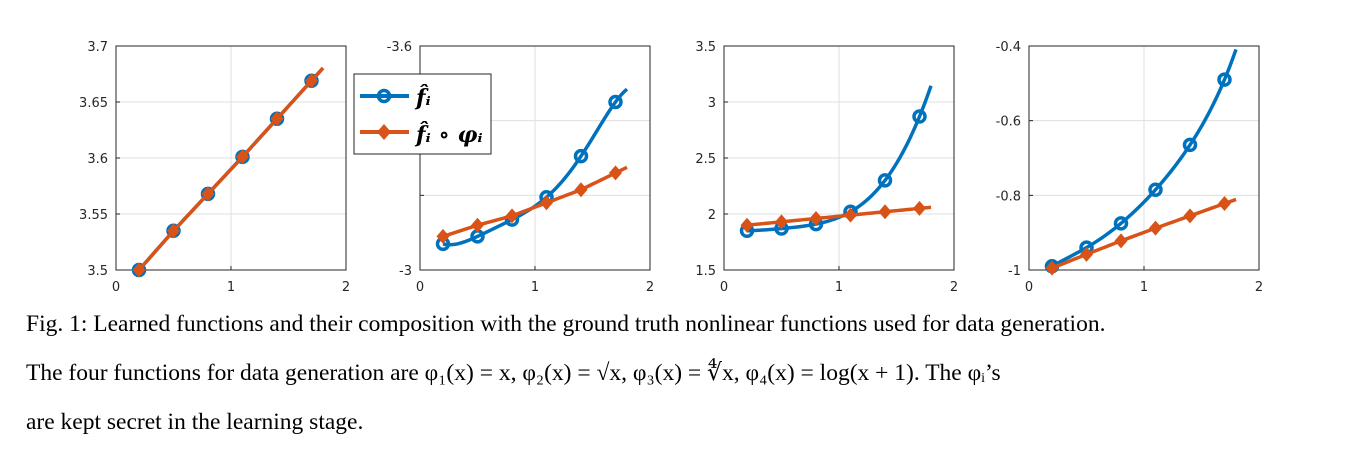 Image resolution: width=1357 pixels, height=474 pixels. I want to click on legend: f̂ᵢ f̂ᵢ ∘ φᵢ, so click(422, 114).